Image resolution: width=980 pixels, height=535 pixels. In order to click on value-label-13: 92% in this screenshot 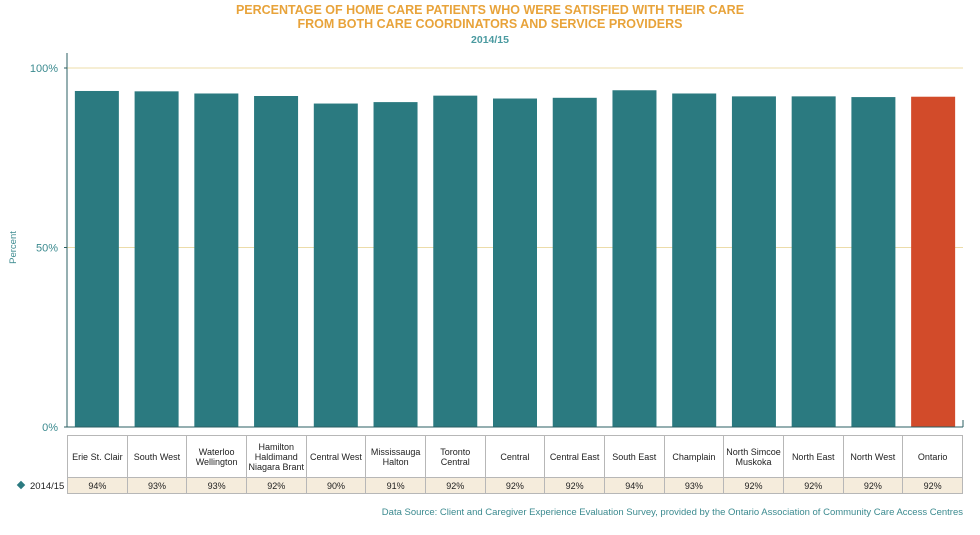, I will do `click(873, 485)`.